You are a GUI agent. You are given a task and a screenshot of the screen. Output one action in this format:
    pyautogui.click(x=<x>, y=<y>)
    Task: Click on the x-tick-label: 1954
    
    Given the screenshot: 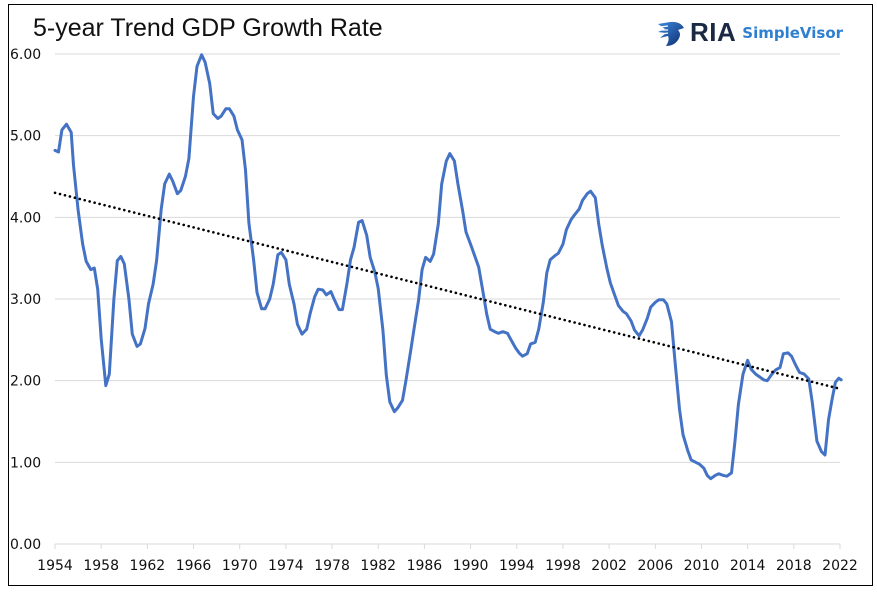 What is the action you would take?
    pyautogui.click(x=55, y=566)
    